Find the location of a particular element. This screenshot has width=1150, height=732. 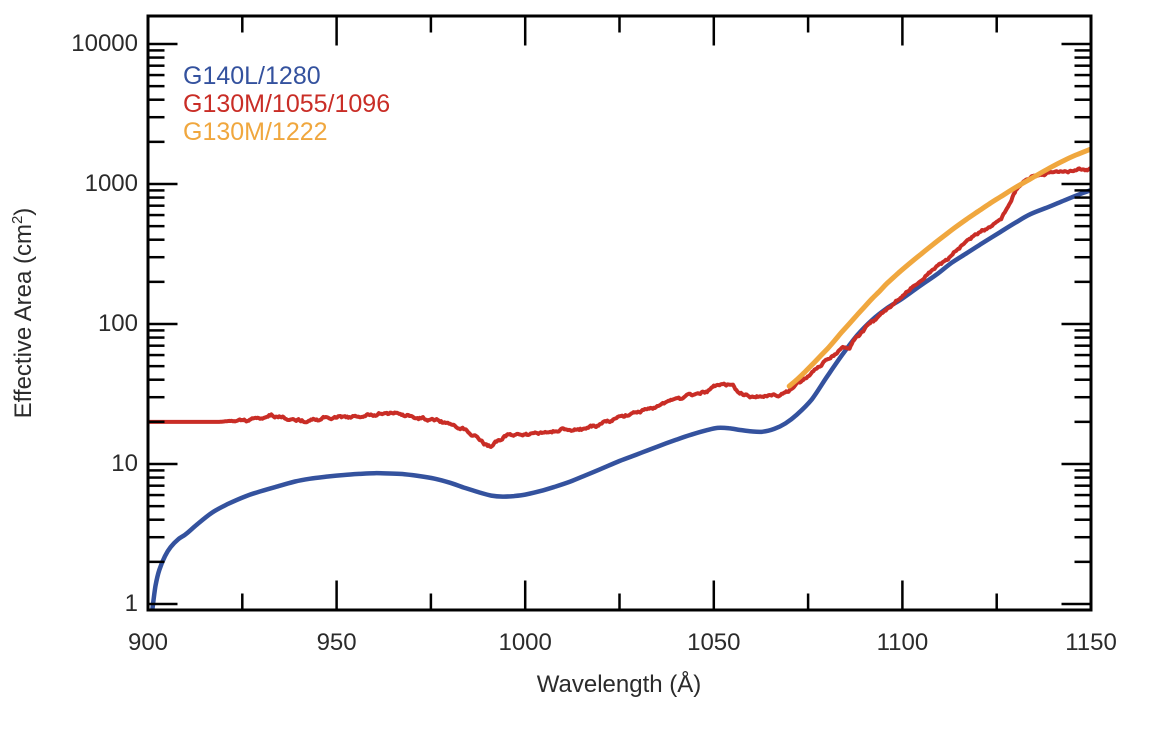

x-axis-label: Wavelength (Å) is located at coordinates (619, 684).